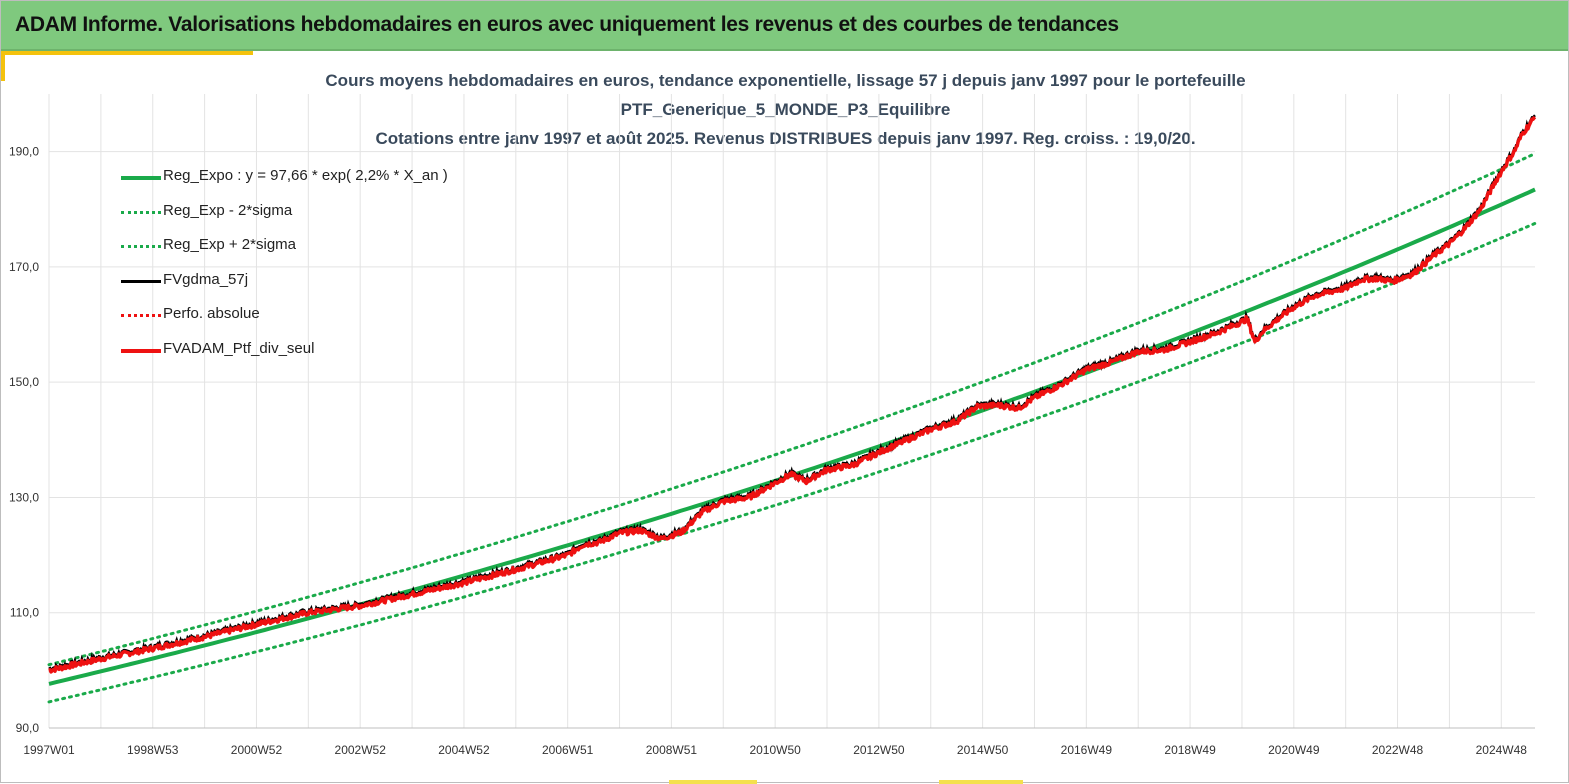 Image resolution: width=1569 pixels, height=784 pixels. What do you see at coordinates (24, 497) in the screenshot?
I see `y-tick-label: 130,0` at bounding box center [24, 497].